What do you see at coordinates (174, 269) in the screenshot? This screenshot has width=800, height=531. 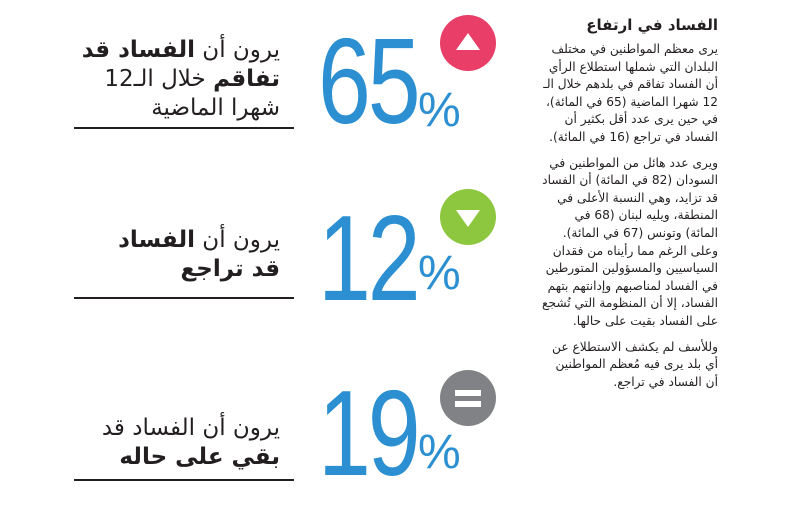 I see `caption-line: قد تراجع` at bounding box center [174, 269].